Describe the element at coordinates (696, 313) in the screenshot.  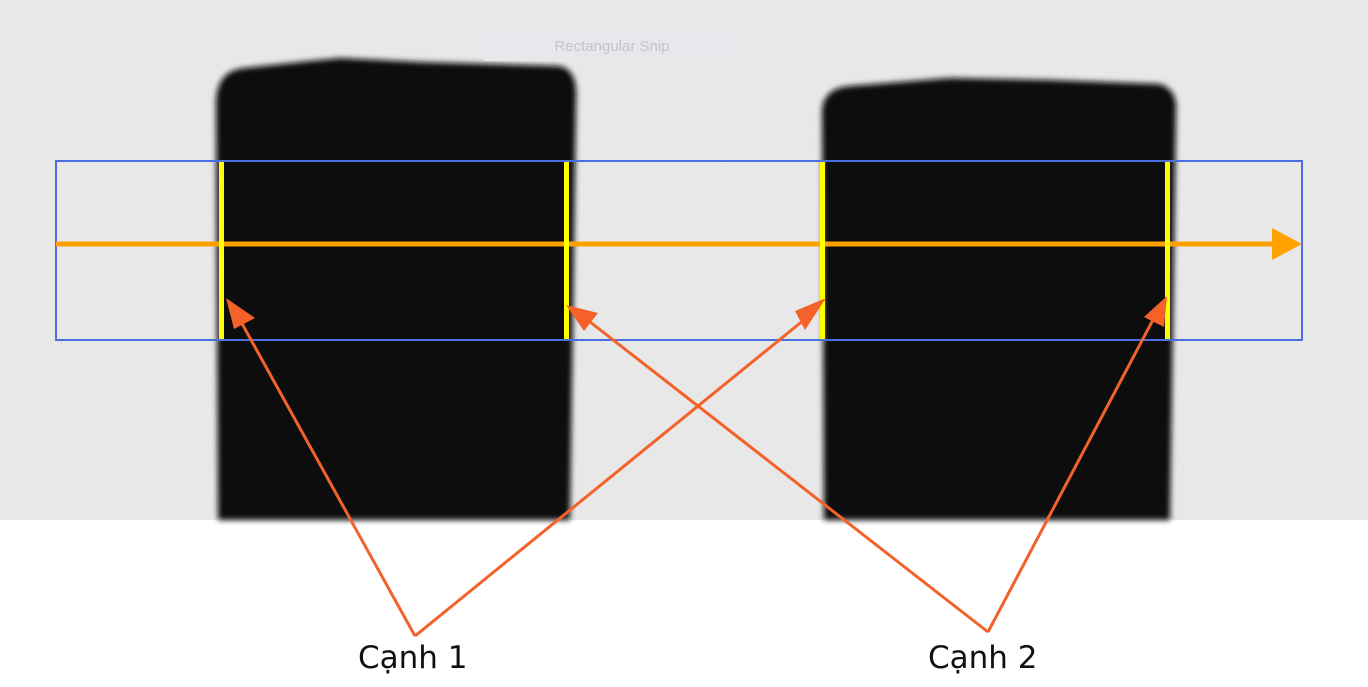
I see `pointer-heads` at that location.